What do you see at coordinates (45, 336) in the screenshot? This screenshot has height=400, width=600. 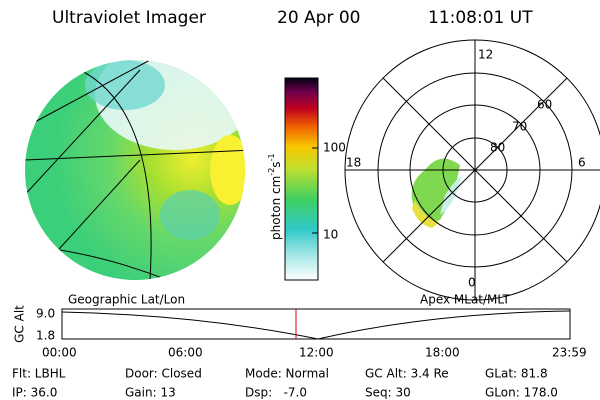 I see `y-tick-label: 1.8` at bounding box center [45, 336].